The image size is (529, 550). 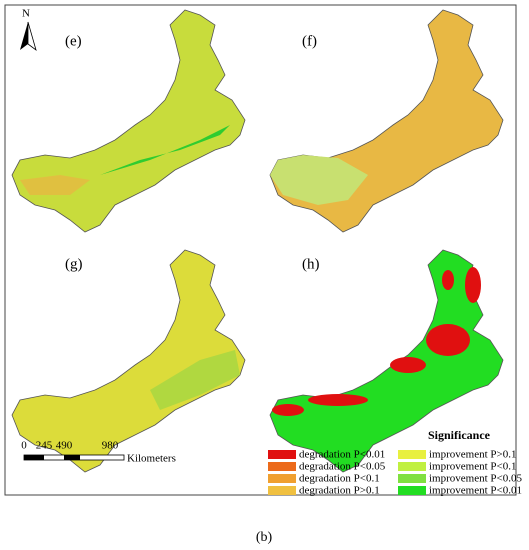 What do you see at coordinates (309, 41) in the screenshot?
I see `panel-label: (f)` at bounding box center [309, 41].